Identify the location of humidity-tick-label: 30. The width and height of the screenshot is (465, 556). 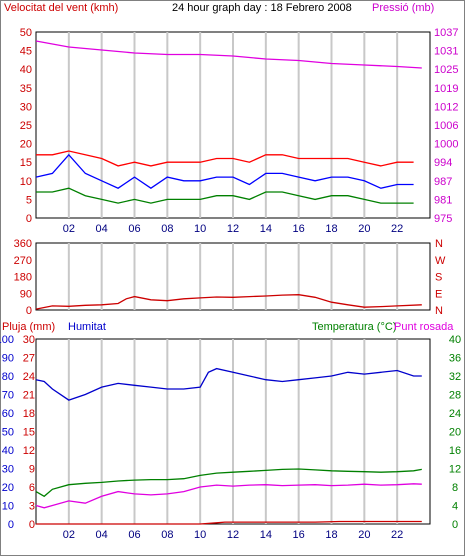
(8, 470).